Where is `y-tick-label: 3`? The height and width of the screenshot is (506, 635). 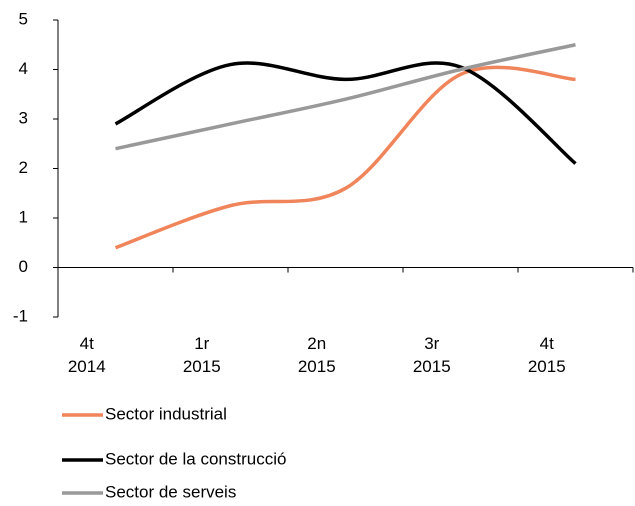 y-tick-label: 3 is located at coordinates (23, 117).